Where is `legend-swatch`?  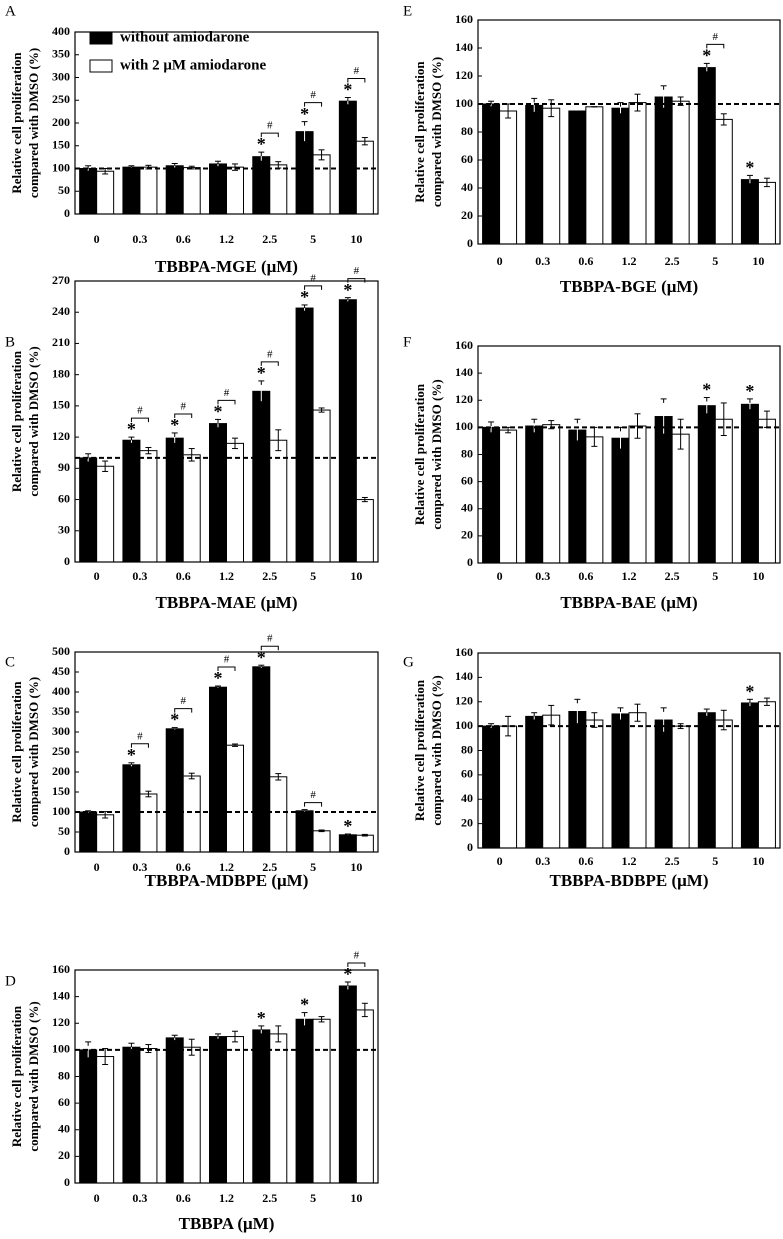 legend-swatch is located at coordinates (101, 38).